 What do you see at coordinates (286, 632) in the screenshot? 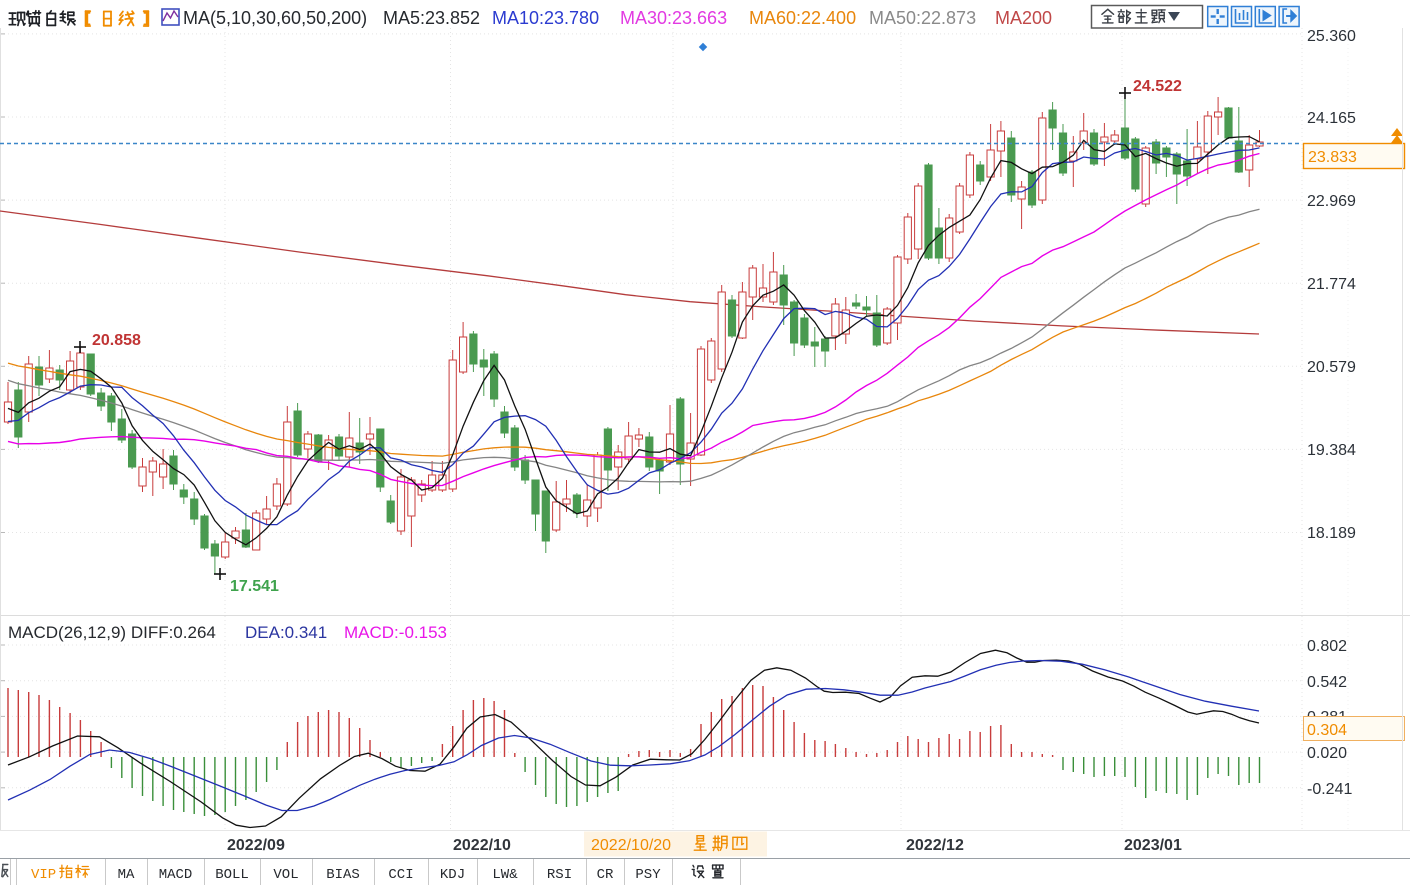
I see `svg-text: DEA:0.341` at bounding box center [286, 632].